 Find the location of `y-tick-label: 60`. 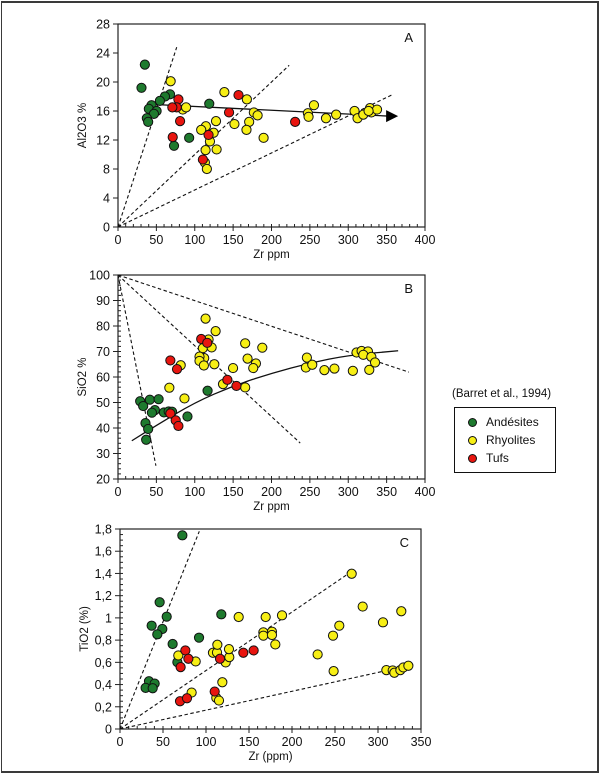

y-tick-label: 60 is located at coordinates (103, 378).